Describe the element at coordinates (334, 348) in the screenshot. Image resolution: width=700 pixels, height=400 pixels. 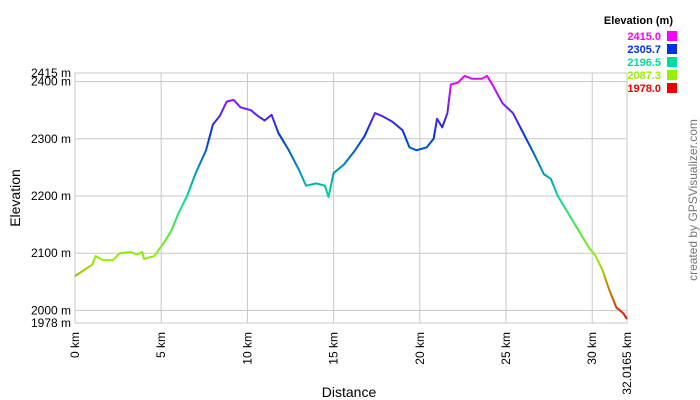
I see `x-tick-label: 15 km` at that location.